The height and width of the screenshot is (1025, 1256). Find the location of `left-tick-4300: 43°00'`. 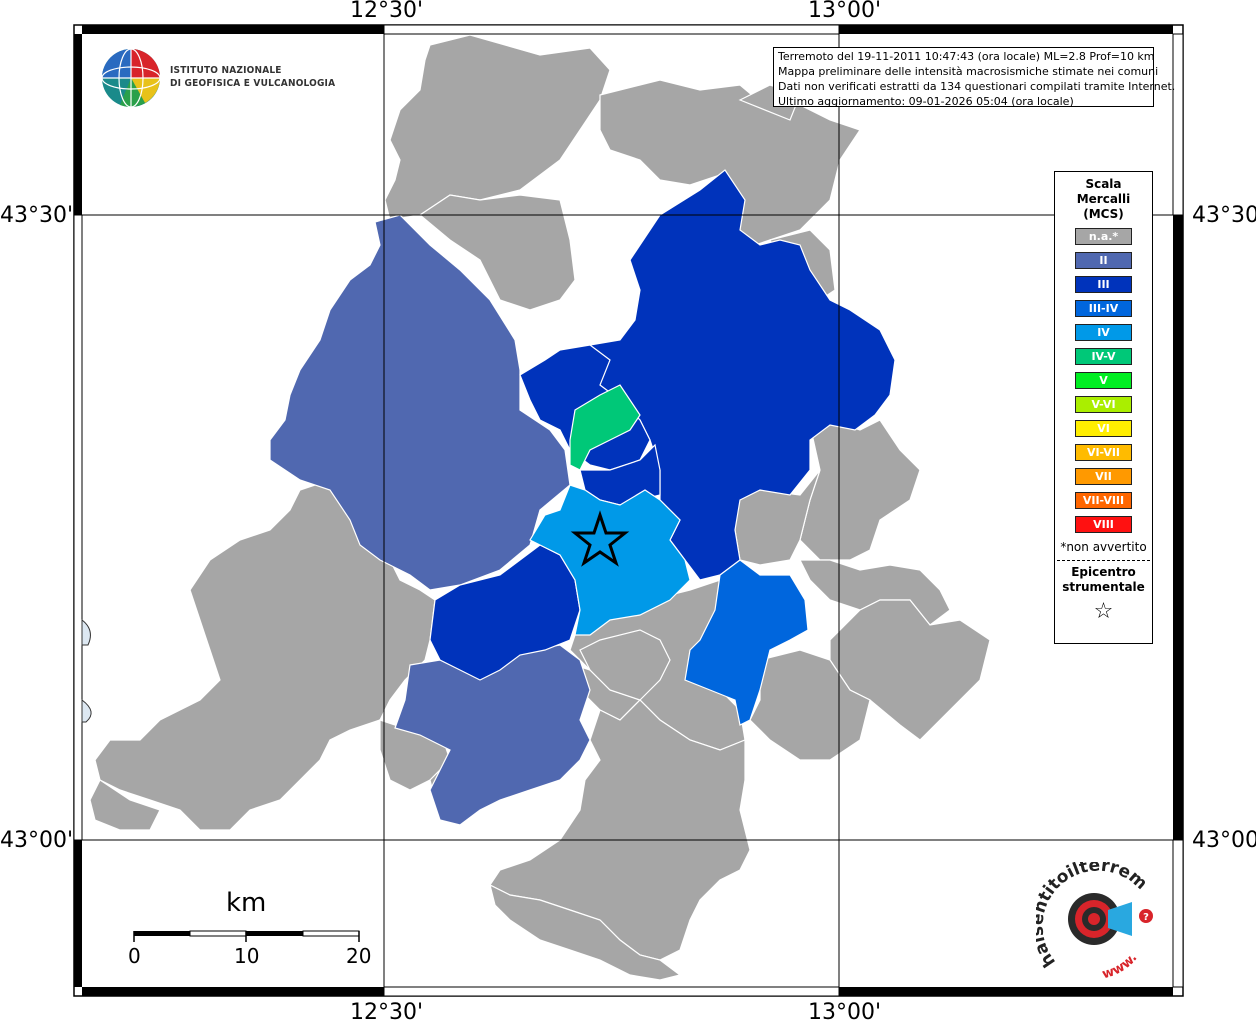

left-tick-4300: 43°00' is located at coordinates (37, 840).